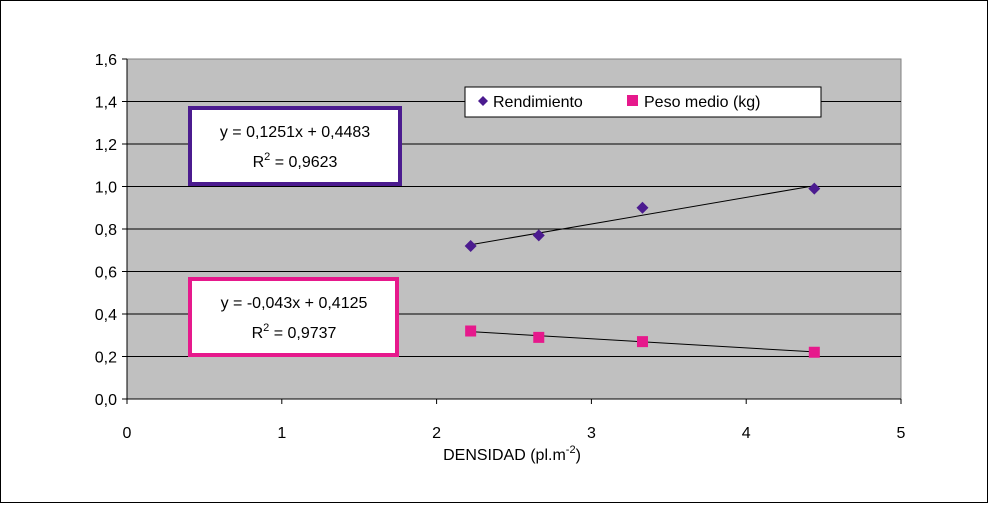  What do you see at coordinates (106, 358) in the screenshot?
I see `y-tick-label: 0,2` at bounding box center [106, 358].